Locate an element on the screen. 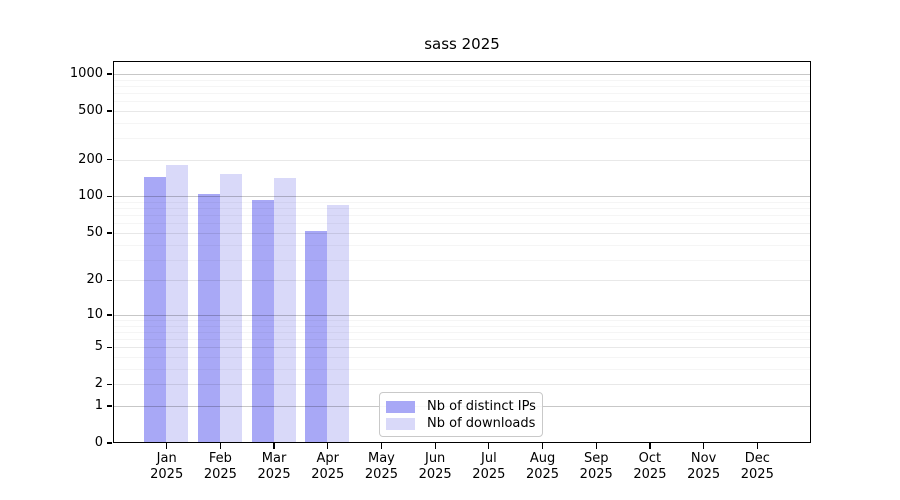 The width and height of the screenshot is (900, 500). x-tick-label-dec-2025: Dec 2025 is located at coordinates (757, 466).